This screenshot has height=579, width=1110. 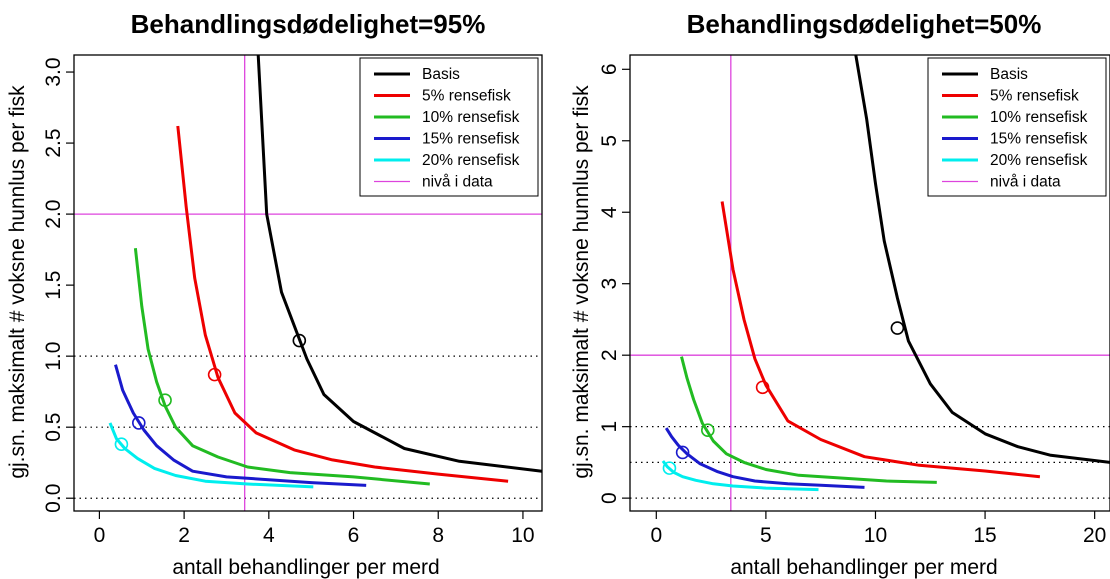 I want to click on right-x-tick-label-0: 0, so click(x=656, y=535).